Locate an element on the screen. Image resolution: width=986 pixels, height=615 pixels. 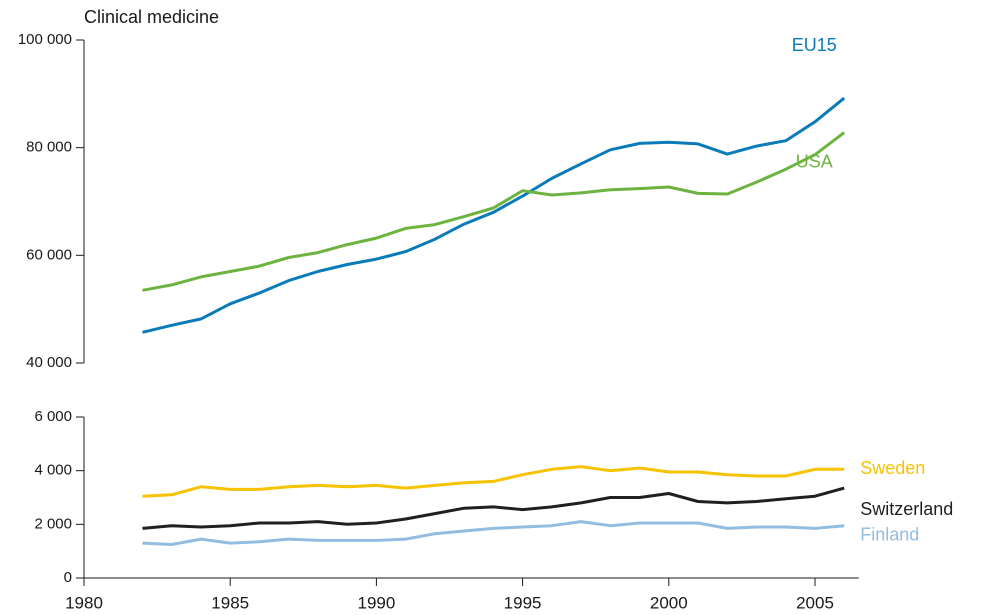
x-tick-label: 2000 is located at coordinates (669, 602).